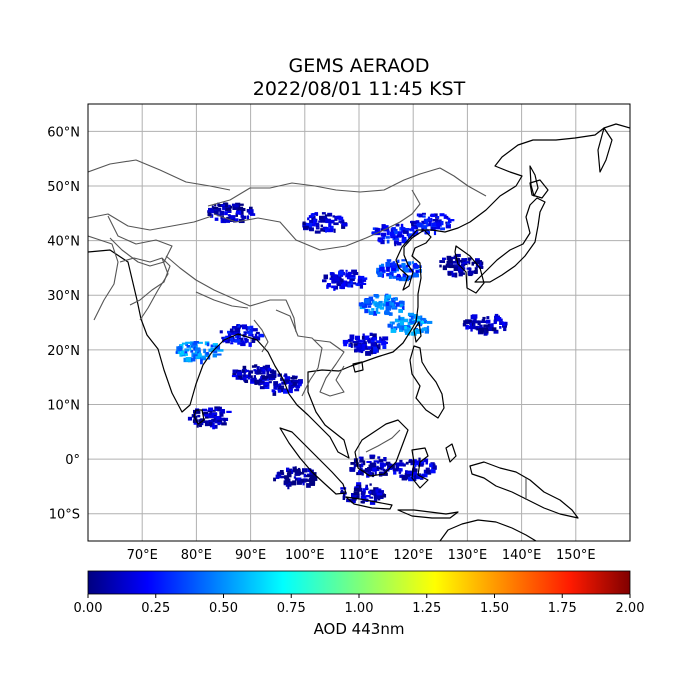 This screenshot has height=700, width=700. I want to click on colorbar-tick-label: 2.00, so click(630, 608).